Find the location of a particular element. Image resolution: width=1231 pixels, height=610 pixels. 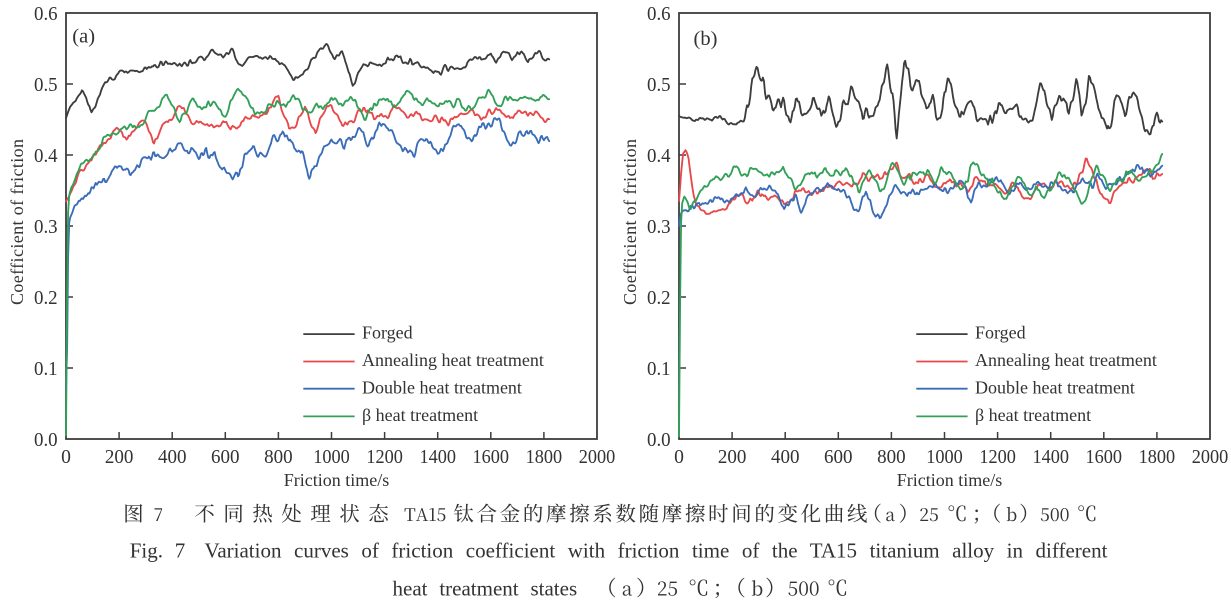

svg-text: (b) is located at coordinates (706, 39).